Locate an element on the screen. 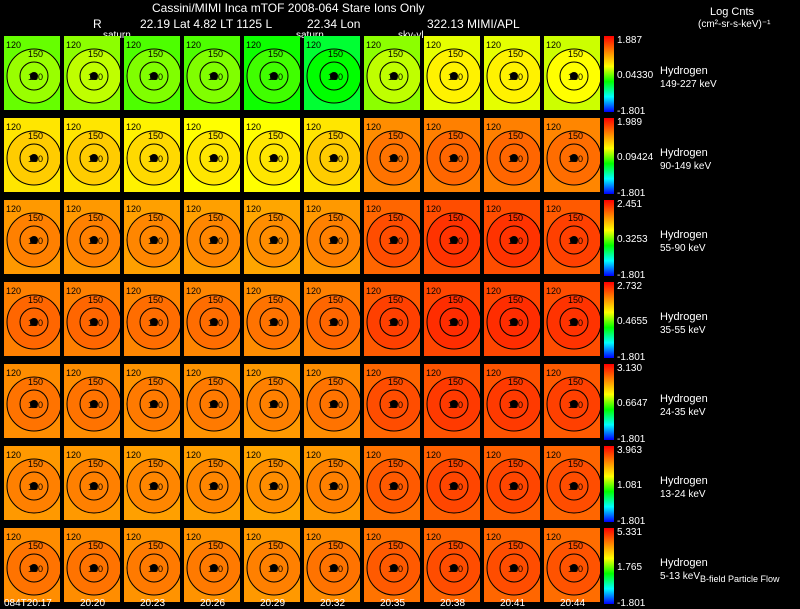 This screenshot has height=609, width=800. colorbar-max-label: 5.331 is located at coordinates (630, 532).